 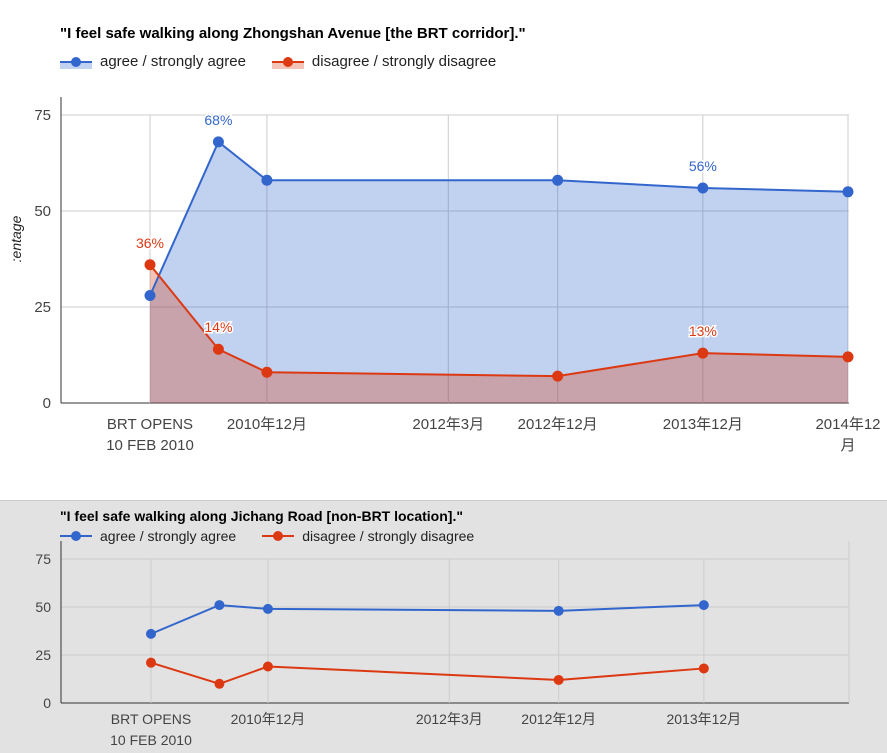 What do you see at coordinates (703, 331) in the screenshot?
I see `data-label-disagree: 13%` at bounding box center [703, 331].